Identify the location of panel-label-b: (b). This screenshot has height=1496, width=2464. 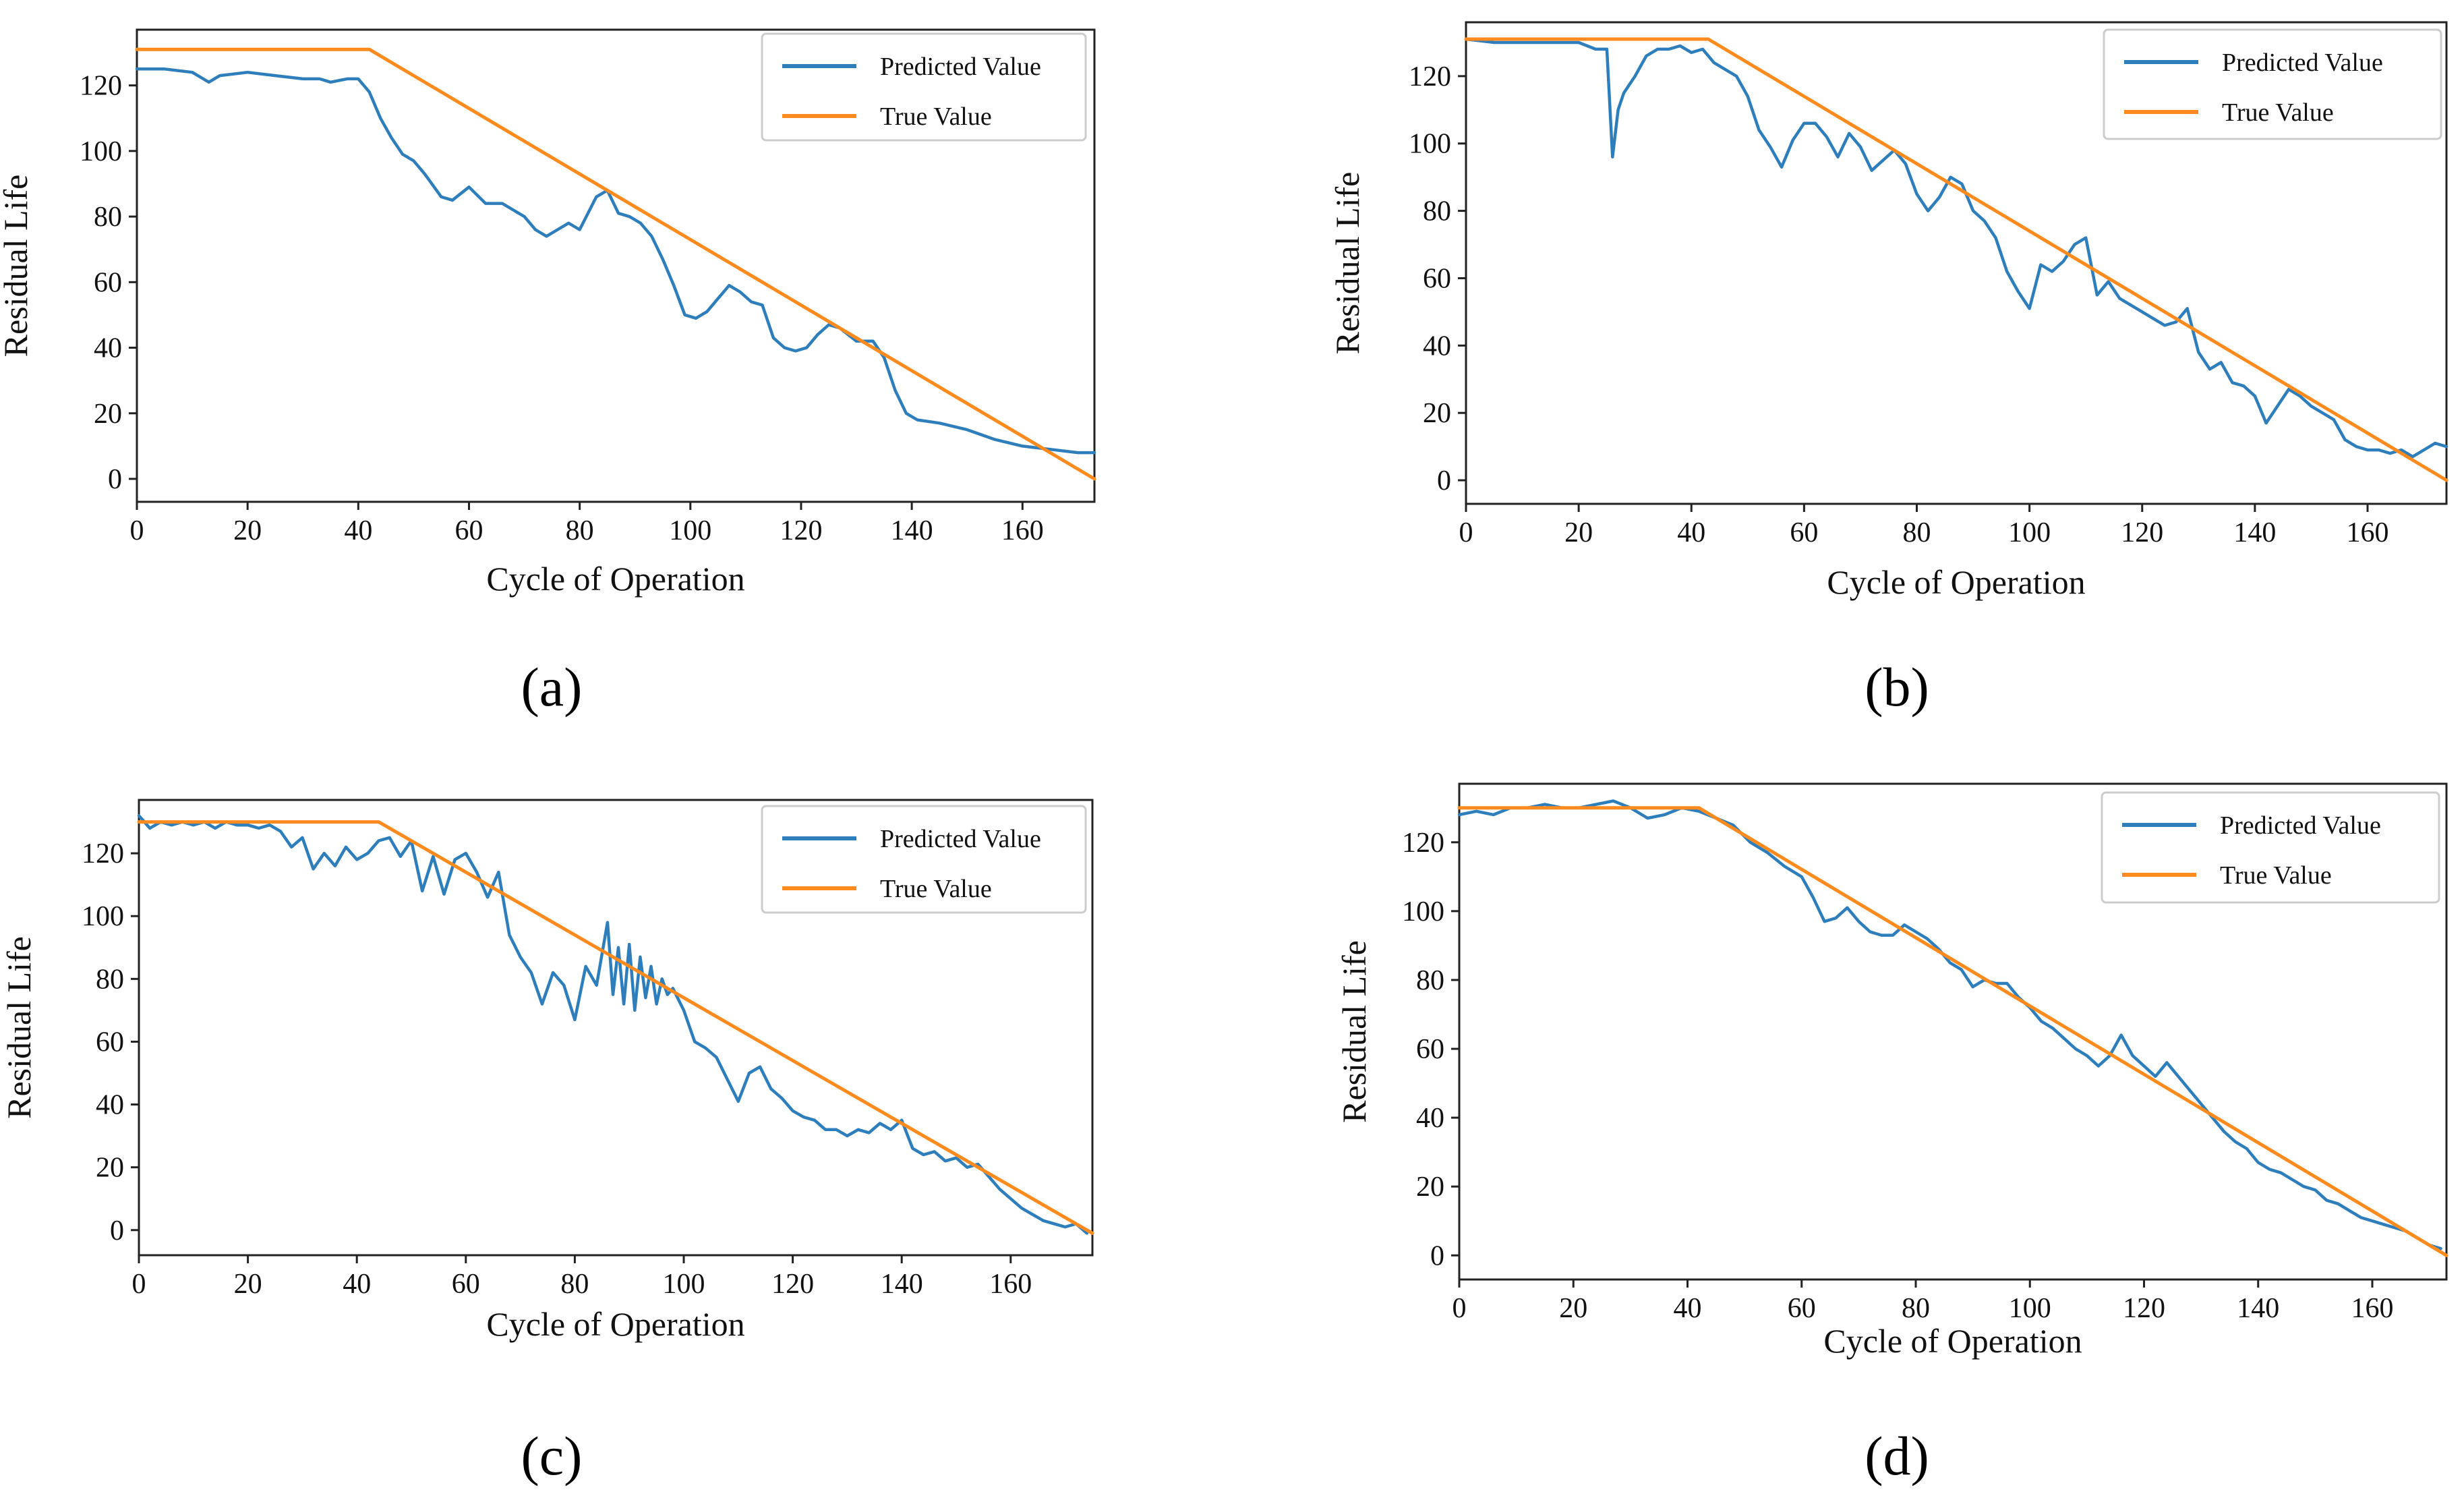
(1897, 687).